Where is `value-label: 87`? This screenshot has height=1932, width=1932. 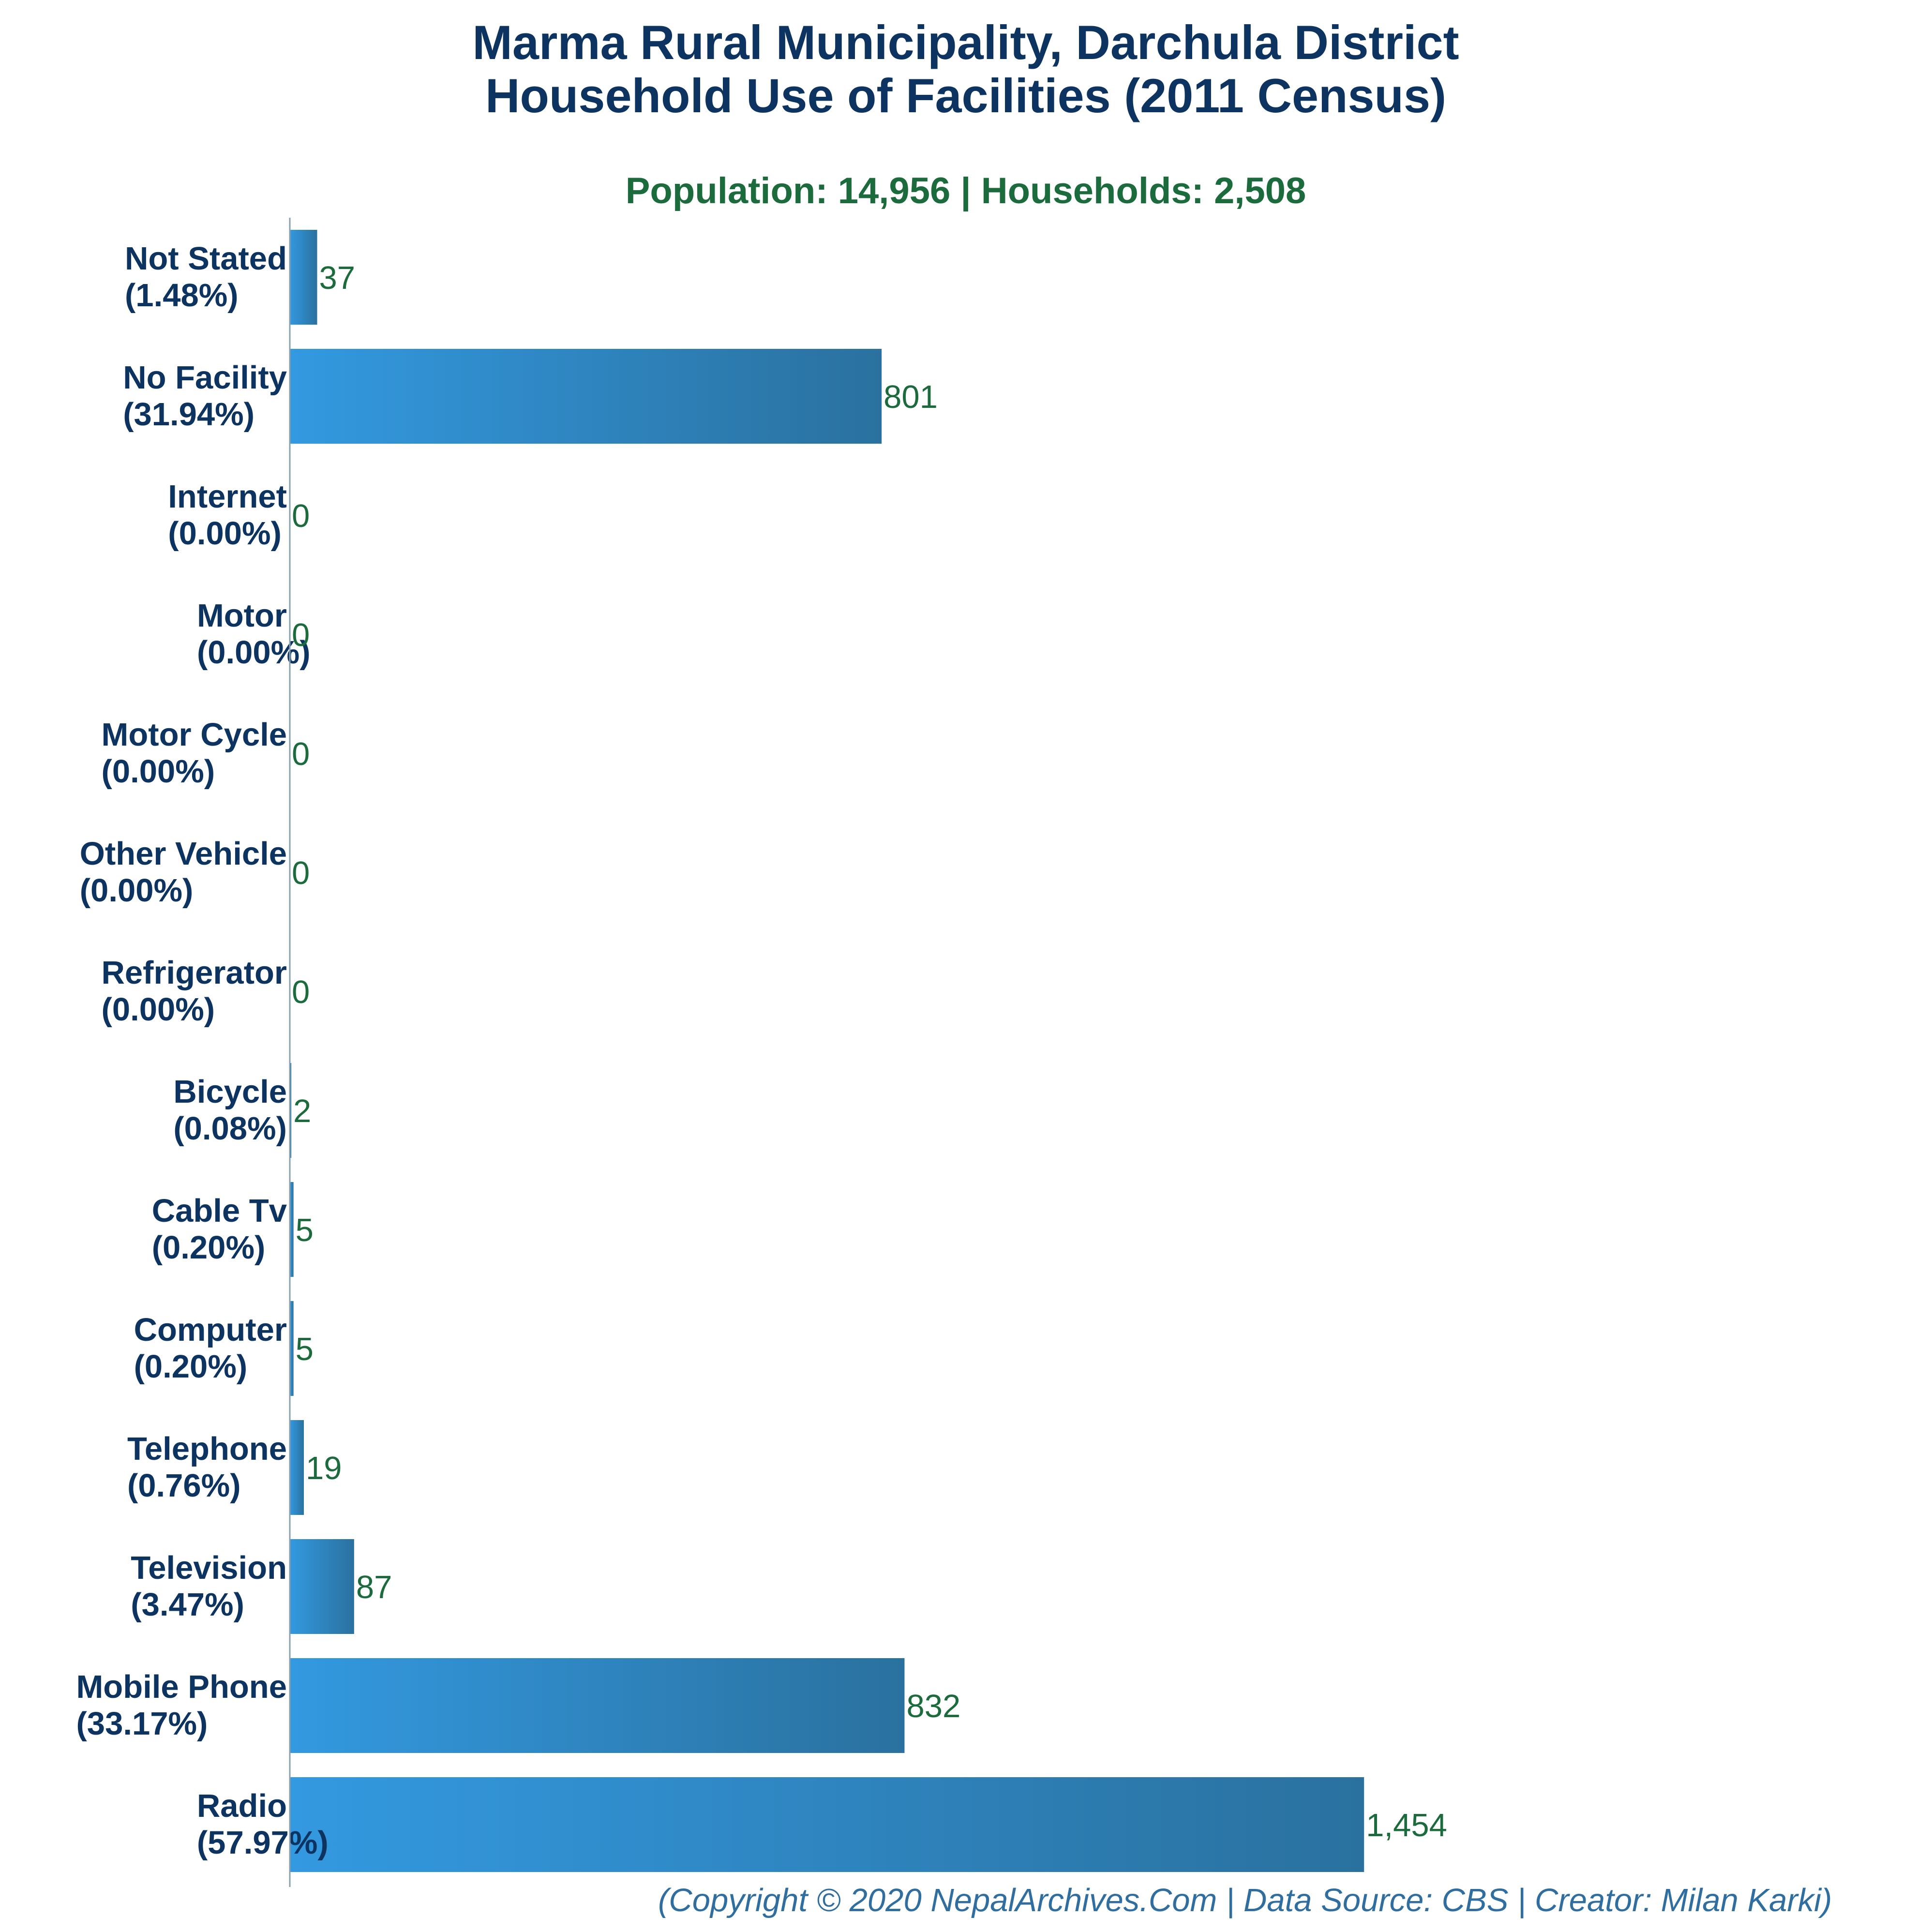 value-label: 87 is located at coordinates (374, 1587).